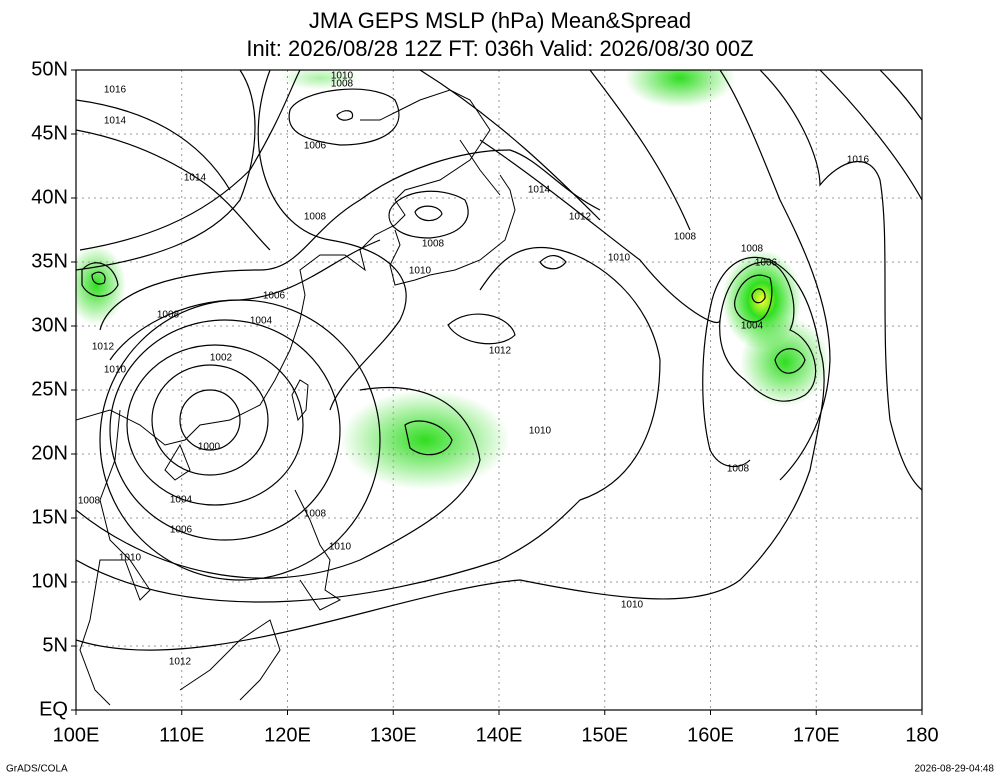 The height and width of the screenshot is (784, 1000). What do you see at coordinates (55, 645) in the screenshot?
I see `lat-label: 5N` at bounding box center [55, 645].